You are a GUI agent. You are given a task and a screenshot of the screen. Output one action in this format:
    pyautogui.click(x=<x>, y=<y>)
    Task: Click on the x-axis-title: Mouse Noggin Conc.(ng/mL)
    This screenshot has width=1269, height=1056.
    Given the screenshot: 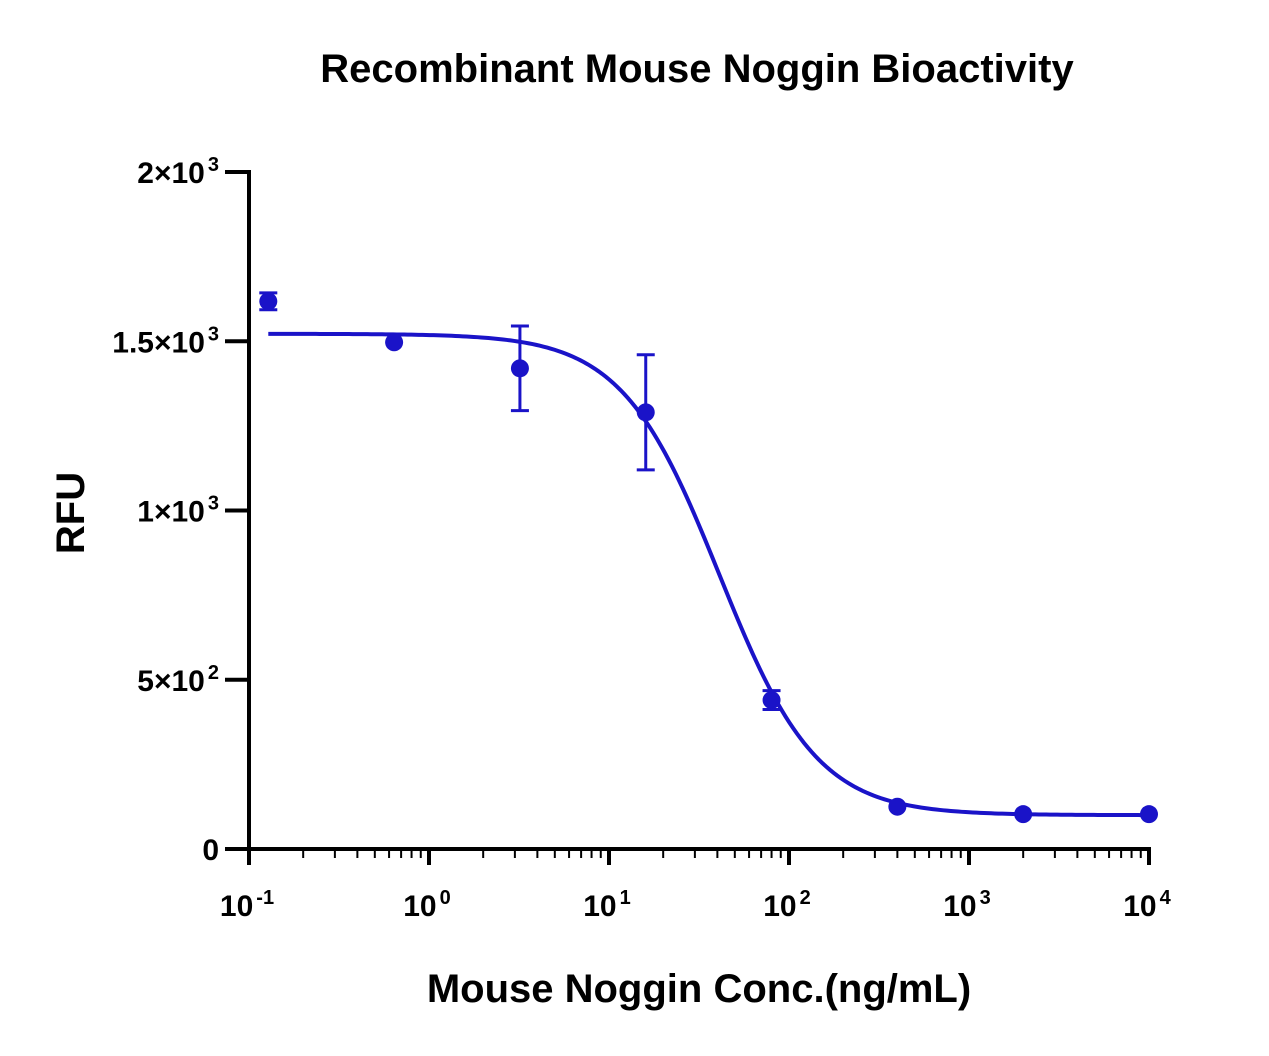 What is the action you would take?
    pyautogui.click(x=699, y=989)
    